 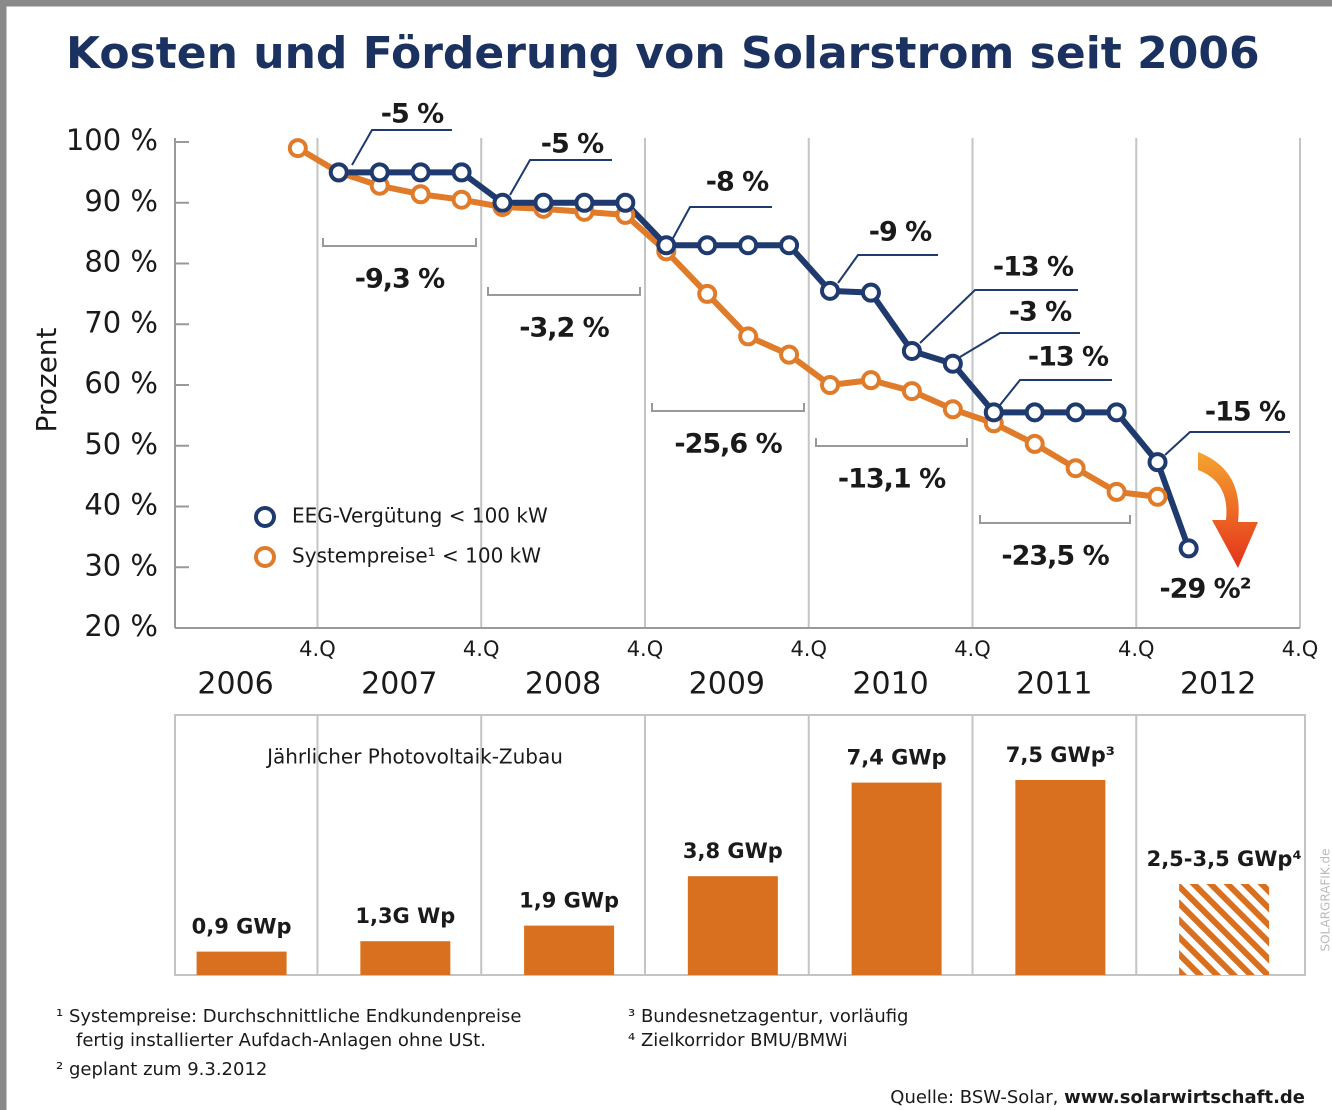 What do you see at coordinates (121, 262) in the screenshot?
I see `y-tick-label: 80 %` at bounding box center [121, 262].